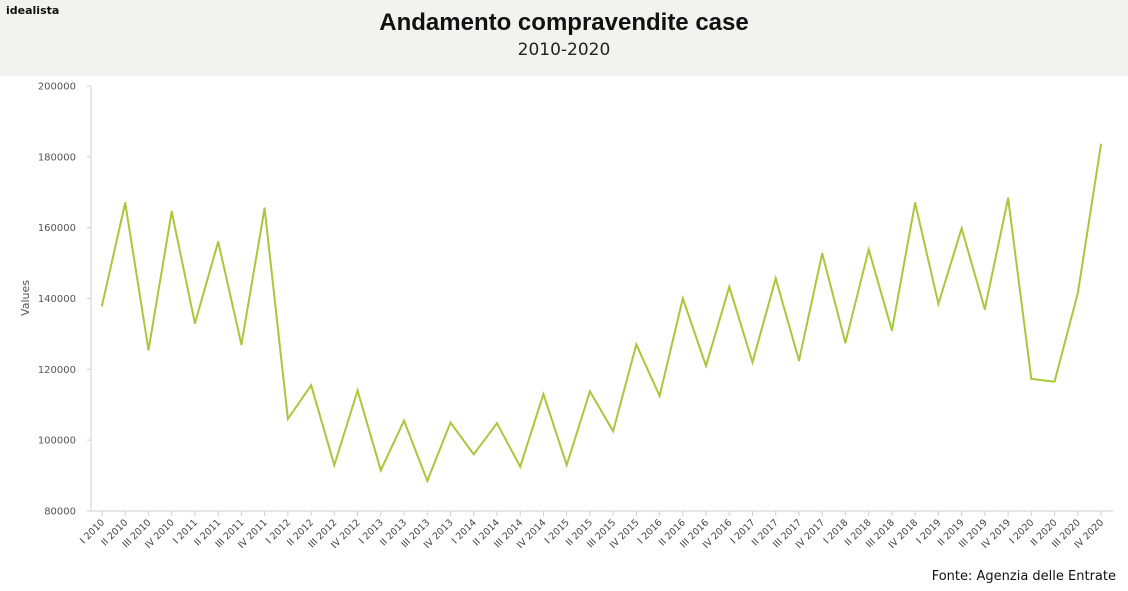 This screenshot has width=1128, height=591. What do you see at coordinates (60, 512) in the screenshot?
I see `y-tick-label: 80000` at bounding box center [60, 512].